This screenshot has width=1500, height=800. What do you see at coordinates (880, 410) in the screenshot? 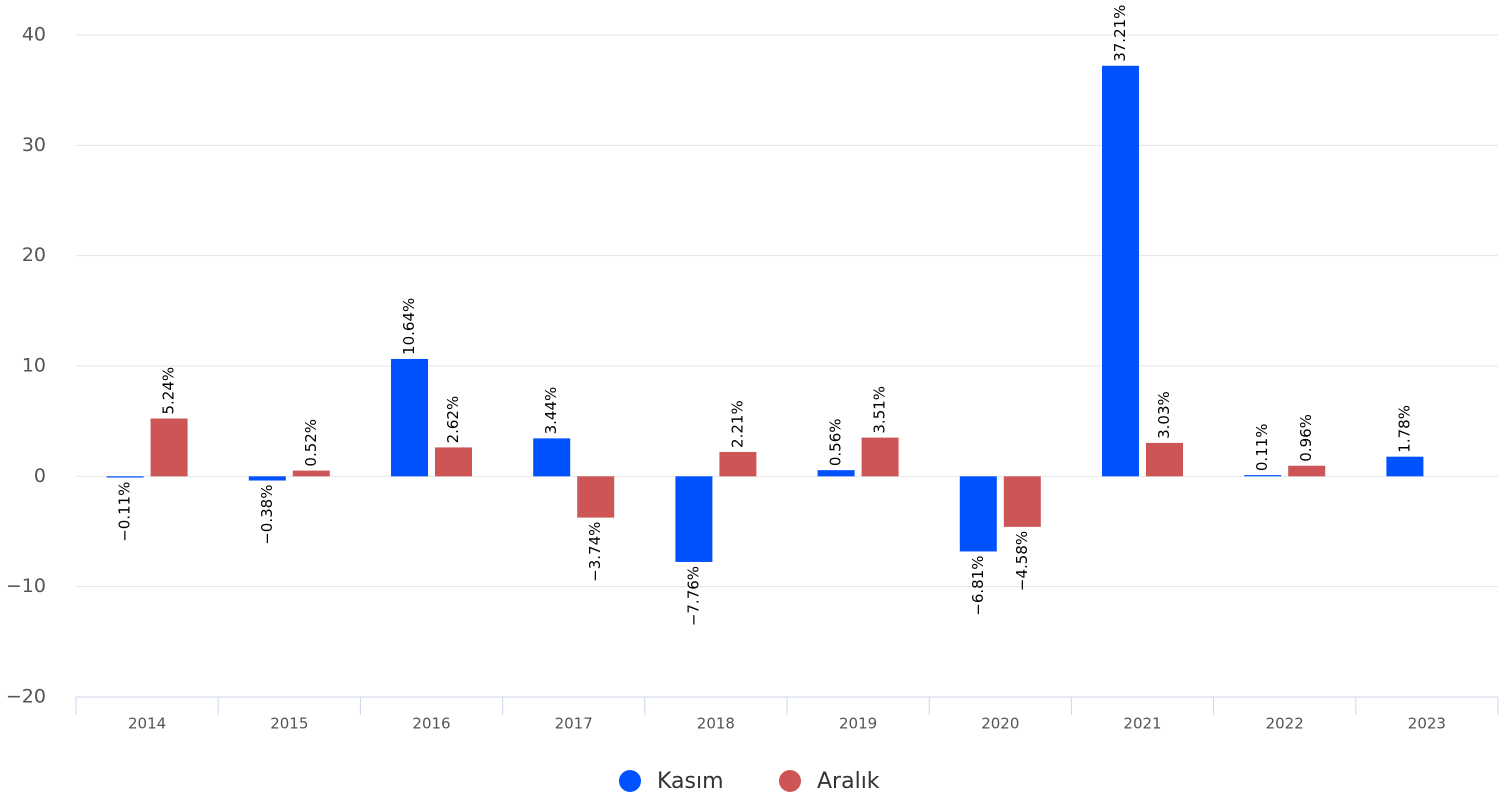
I see `data-label: 3.51%` at bounding box center [880, 410].